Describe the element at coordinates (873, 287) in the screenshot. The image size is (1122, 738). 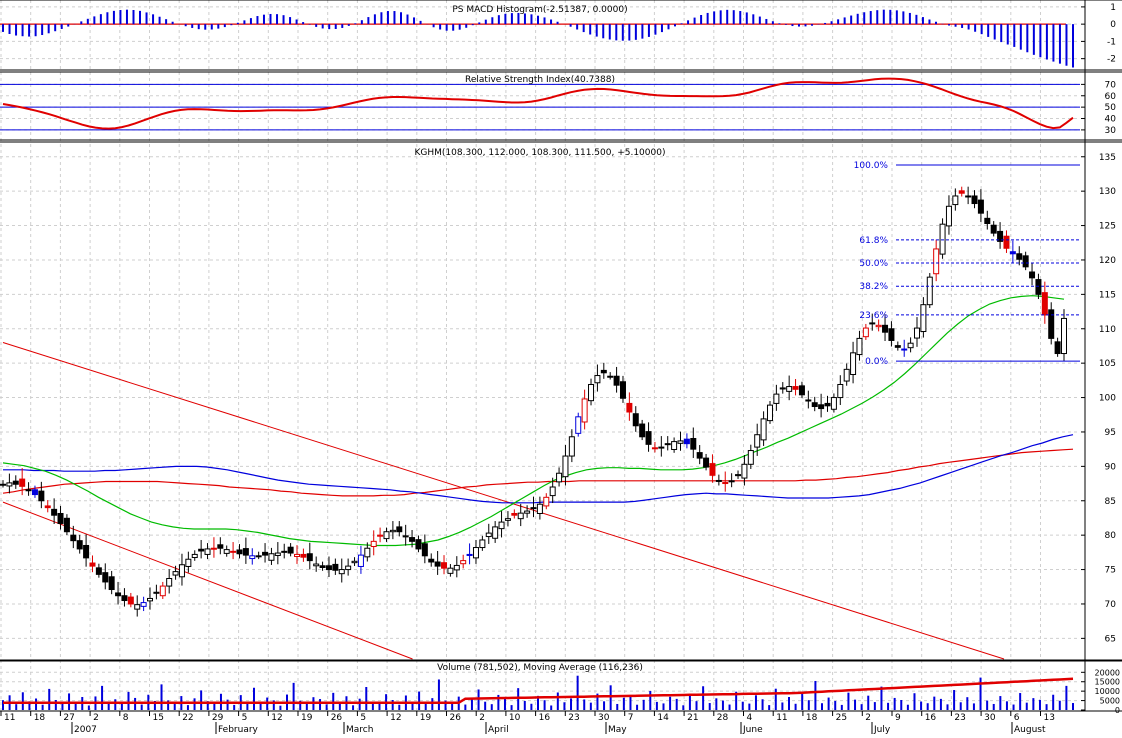
I see `fibonacci-level-label: 38.2%` at that location.